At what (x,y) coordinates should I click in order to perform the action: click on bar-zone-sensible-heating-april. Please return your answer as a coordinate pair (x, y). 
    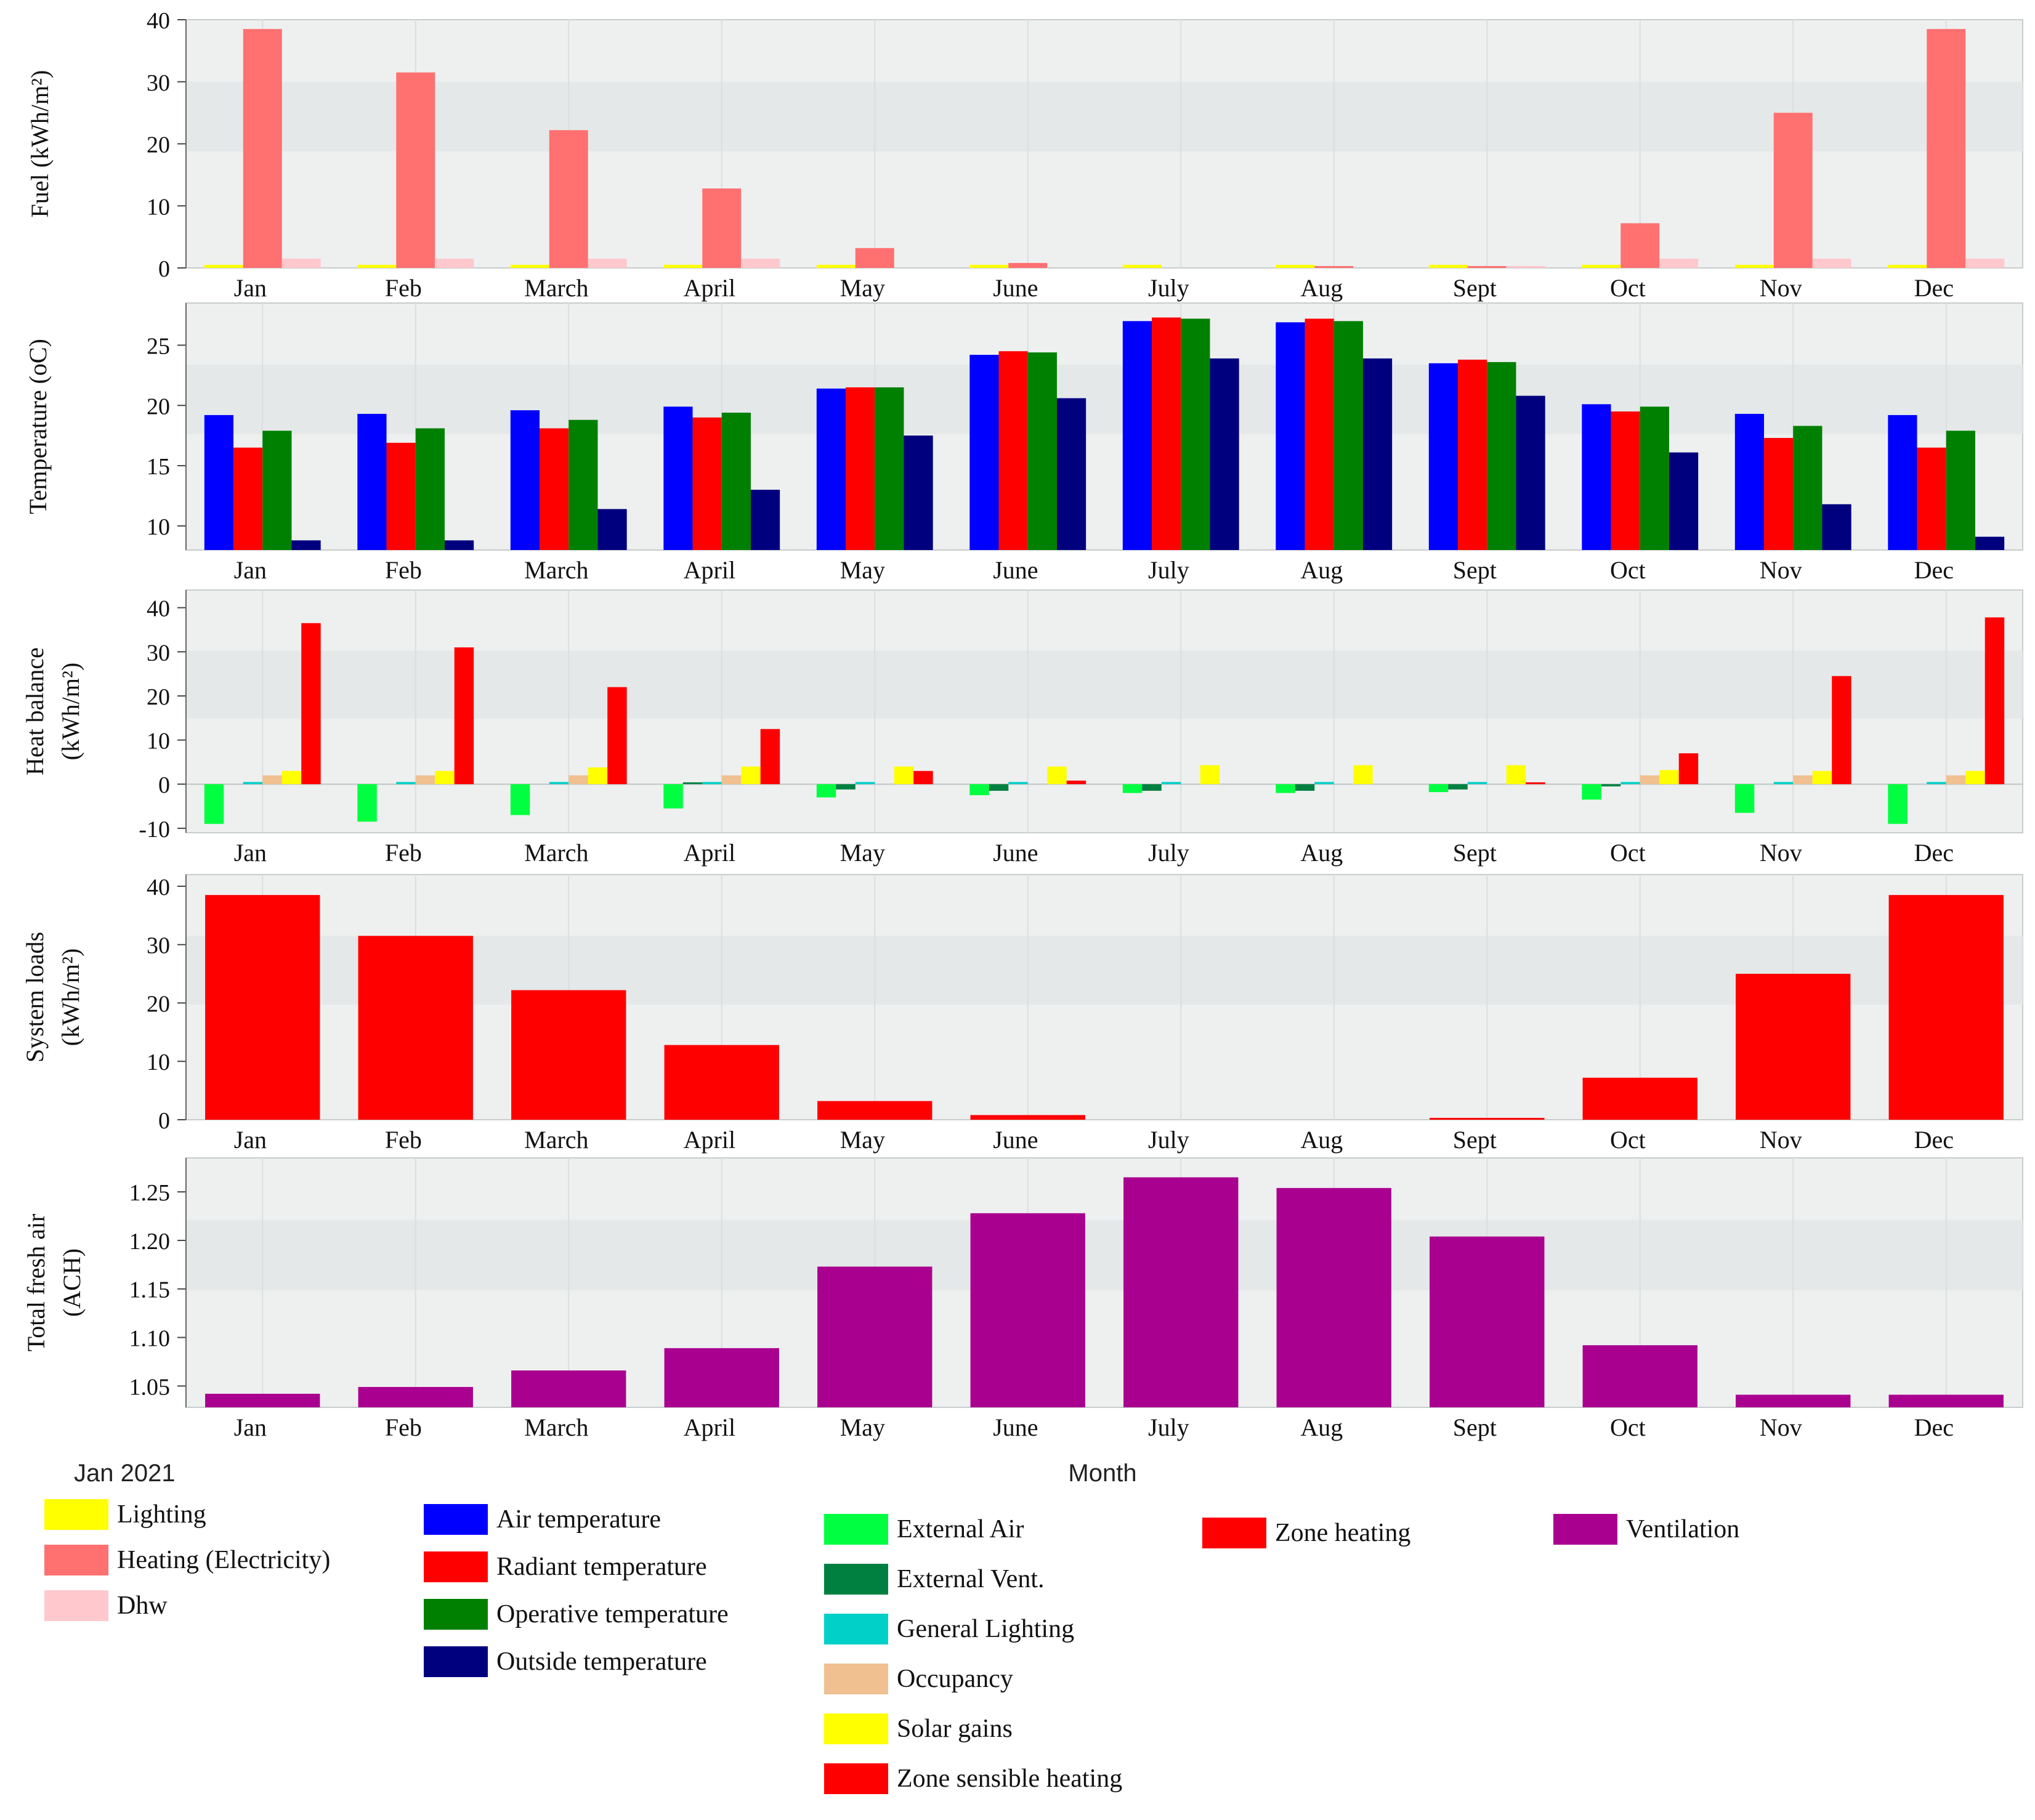
    Looking at the image, I should click on (770, 757).